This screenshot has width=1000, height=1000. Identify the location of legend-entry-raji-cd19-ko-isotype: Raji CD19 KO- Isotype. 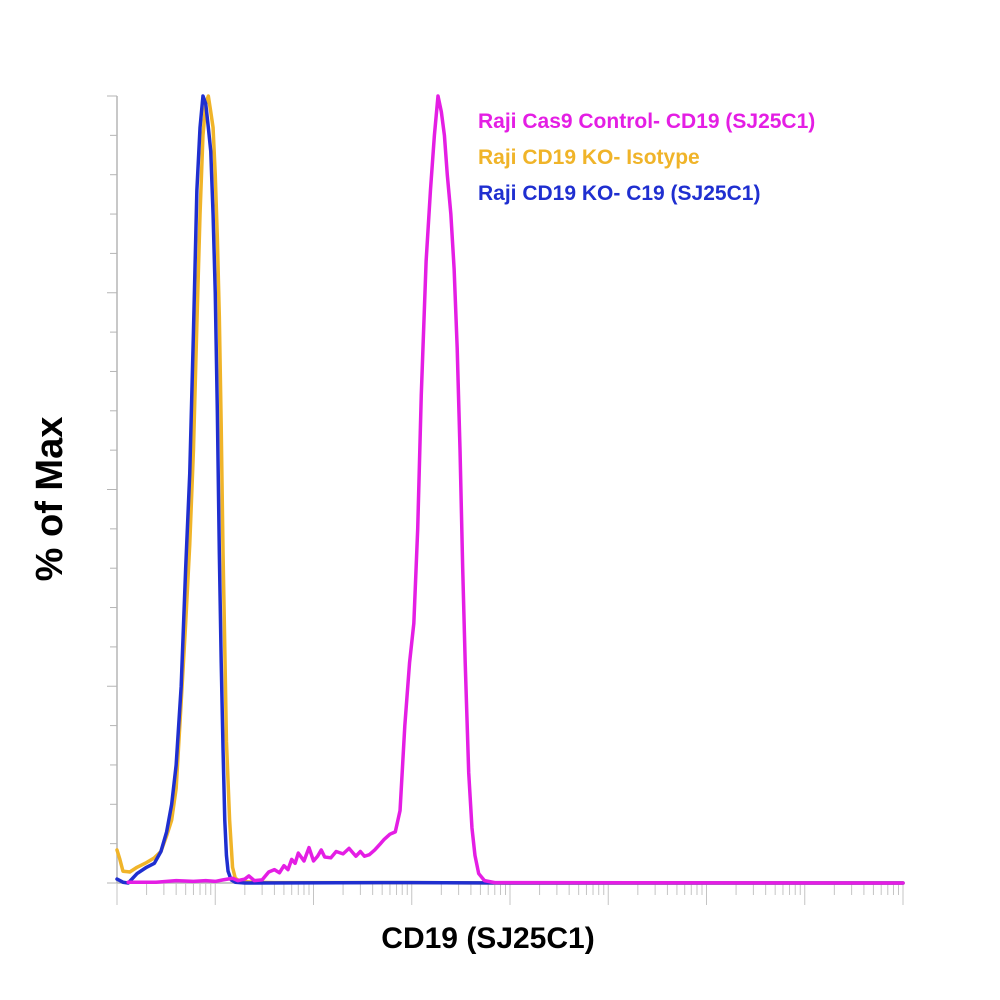
(589, 157).